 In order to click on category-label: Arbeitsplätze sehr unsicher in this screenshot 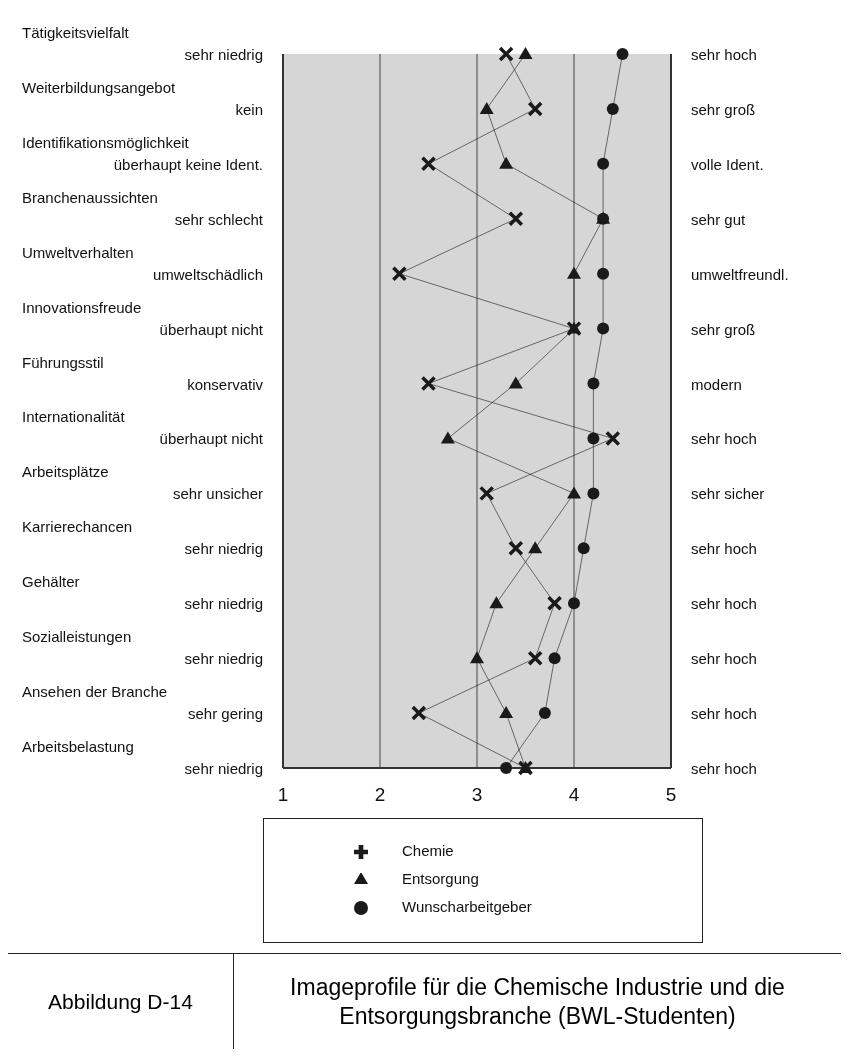, I will do `click(142, 483)`.